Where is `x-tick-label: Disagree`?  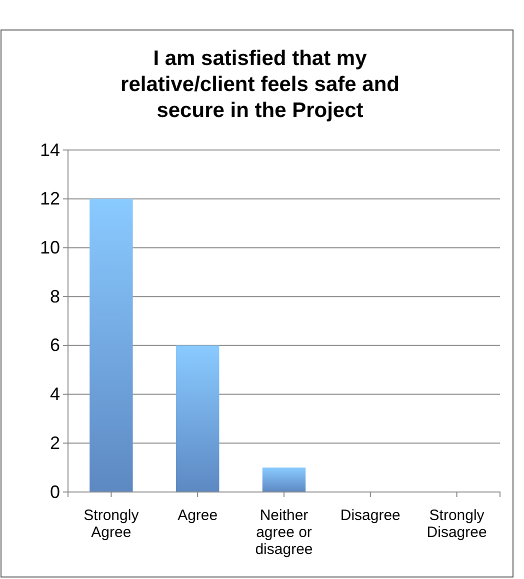
x-tick-label: Disagree is located at coordinates (370, 515).